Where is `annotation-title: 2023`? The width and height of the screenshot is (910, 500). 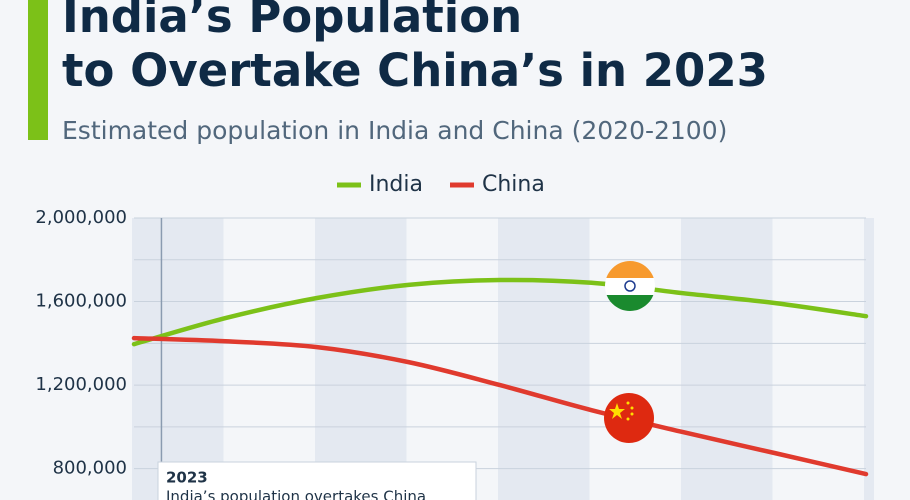 annotation-title: 2023 is located at coordinates (187, 478).